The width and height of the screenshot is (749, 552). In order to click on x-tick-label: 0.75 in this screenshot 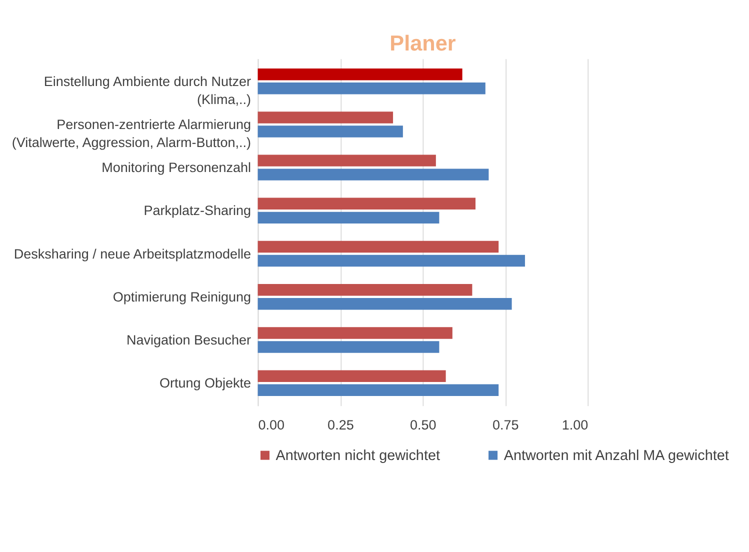, I will do `click(505, 425)`.